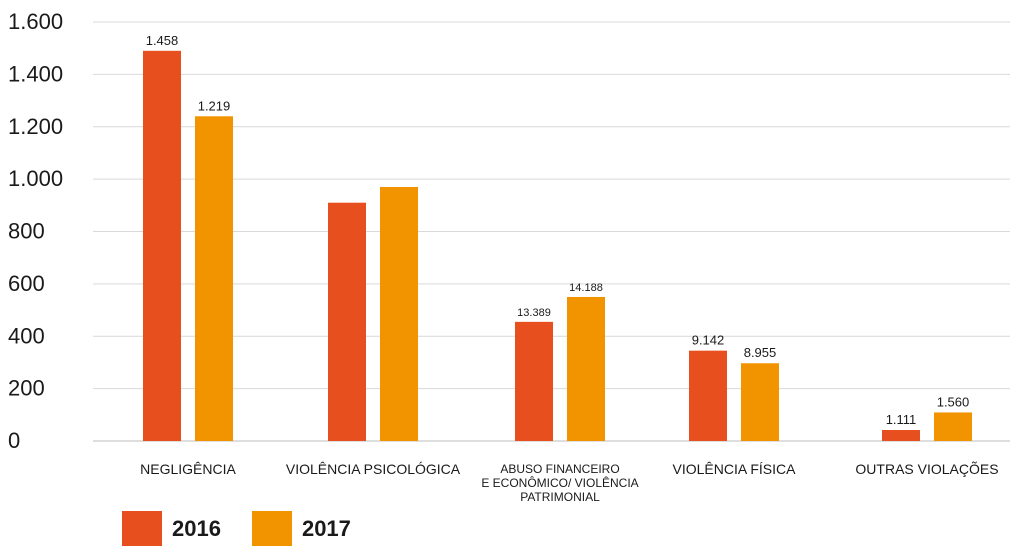 This screenshot has width=1035, height=550. What do you see at coordinates (162, 40) in the screenshot?
I see `data-label-2016-0: 1.458` at bounding box center [162, 40].